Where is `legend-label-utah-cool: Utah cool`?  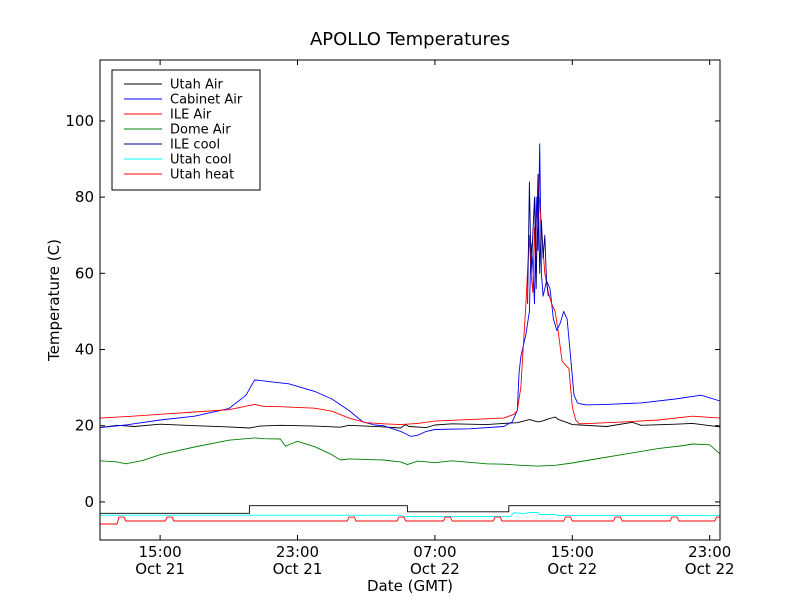
legend-label-utah-cool: Utah cool is located at coordinates (201, 160).